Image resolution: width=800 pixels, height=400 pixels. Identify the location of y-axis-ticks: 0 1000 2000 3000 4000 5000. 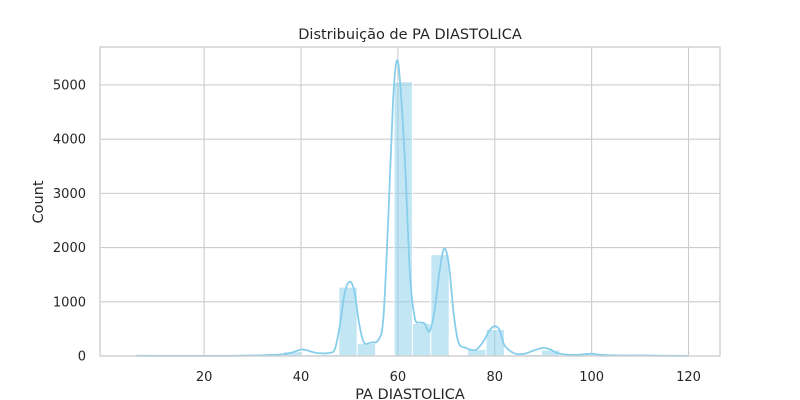
(69, 221).